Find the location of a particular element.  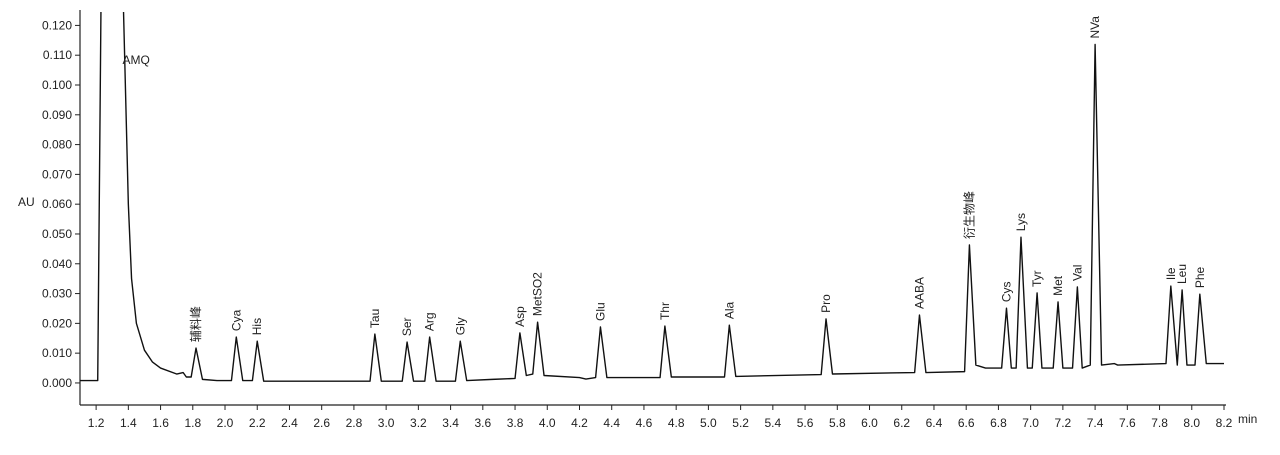

x-tick-label: 3.4 is located at coordinates (450, 423).